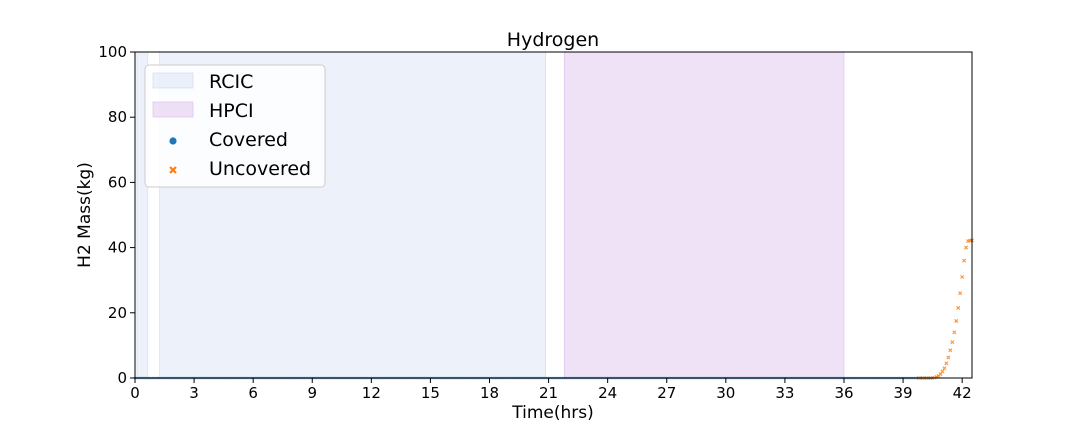  Describe the element at coordinates (548, 393) in the screenshot. I see `x-tick-label: 21` at that location.